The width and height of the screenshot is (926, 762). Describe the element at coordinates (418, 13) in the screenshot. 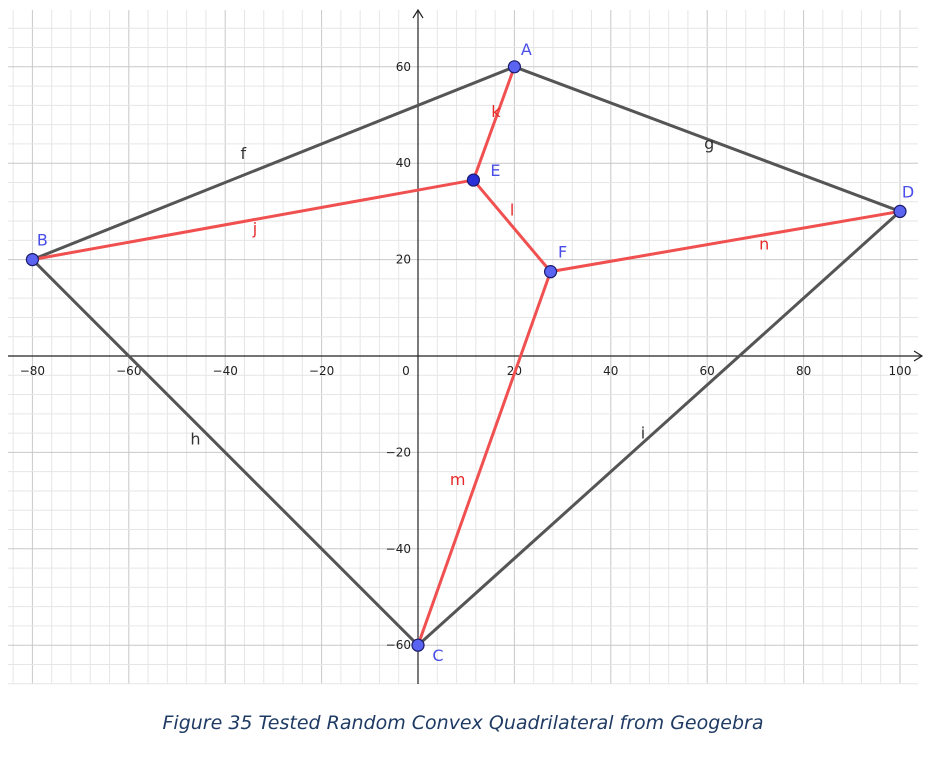

I see `y-axis-arrow` at that location.